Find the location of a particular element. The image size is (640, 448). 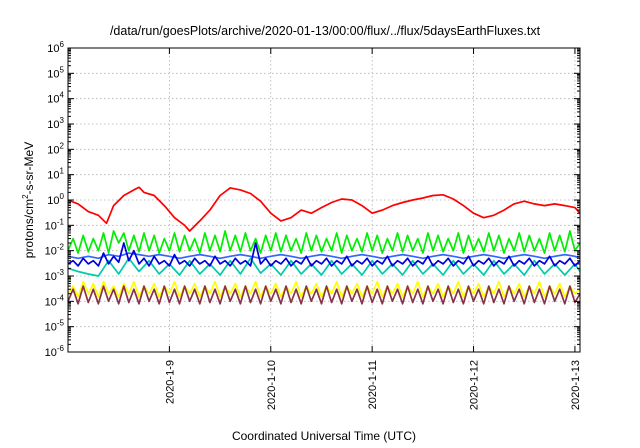

y-tick-label: 10⁻¹ is located at coordinates (55, 224).